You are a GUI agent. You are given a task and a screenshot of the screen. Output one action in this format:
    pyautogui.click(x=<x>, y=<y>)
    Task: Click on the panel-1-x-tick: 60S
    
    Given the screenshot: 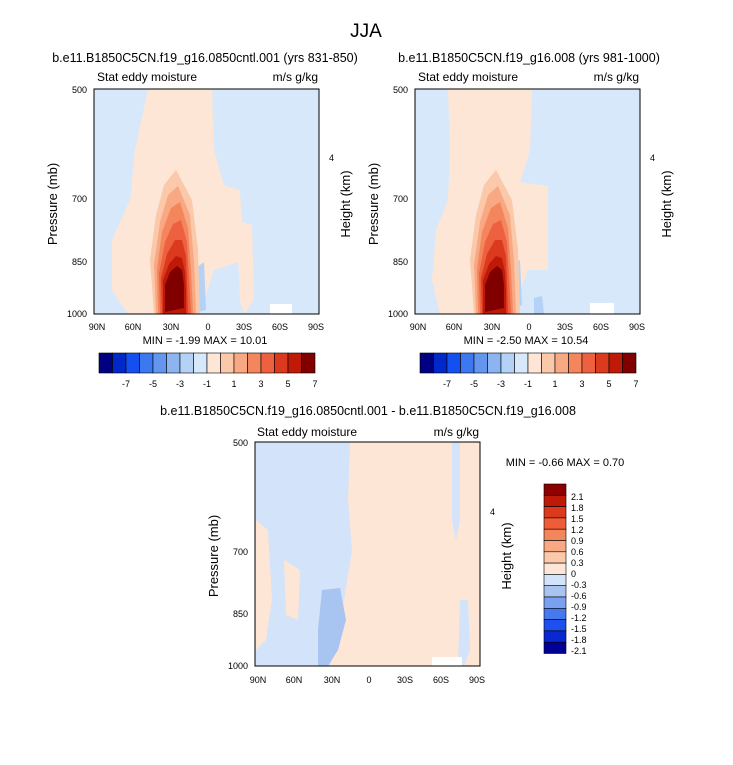 What is the action you would take?
    pyautogui.click(x=280, y=327)
    